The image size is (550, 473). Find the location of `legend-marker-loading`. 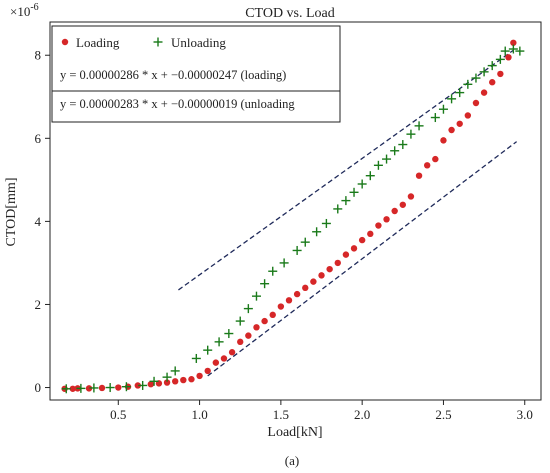

legend-marker-loading is located at coordinates (65, 42).